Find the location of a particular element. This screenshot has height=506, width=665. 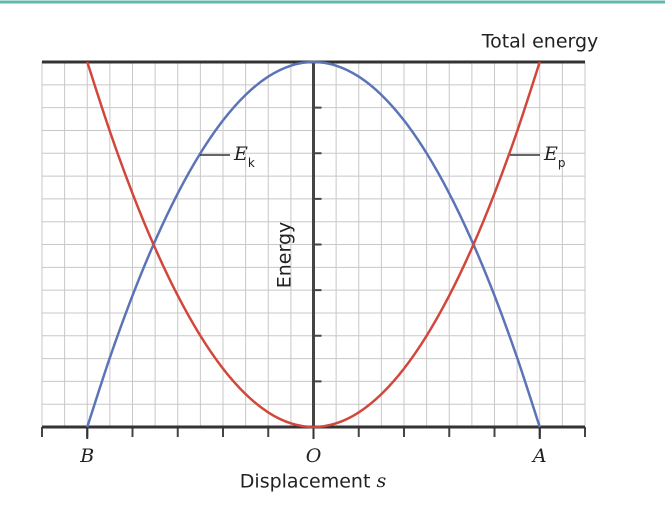

x-tick-label: A is located at coordinates (539, 456).